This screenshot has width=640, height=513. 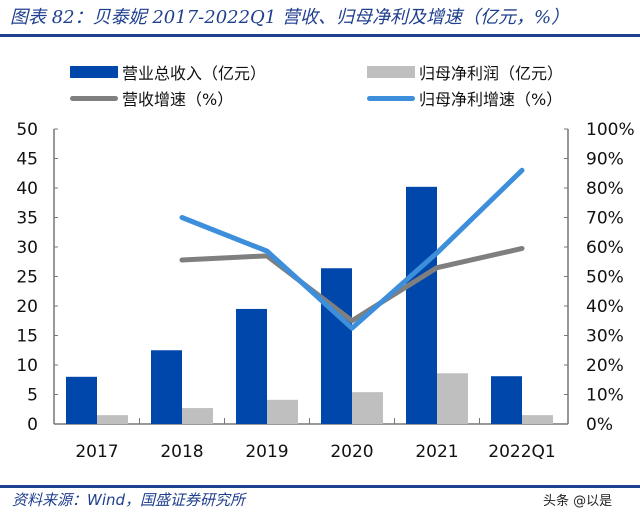 I want to click on x-axis-tick-label: 2021, so click(x=436, y=452).